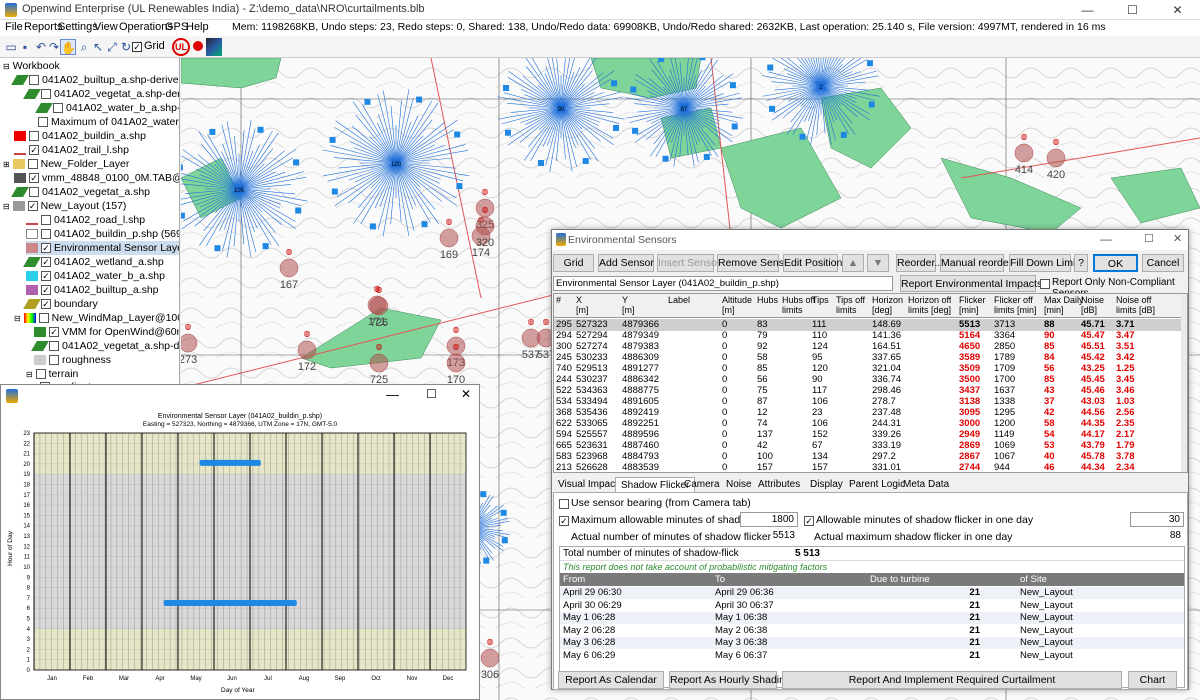  What do you see at coordinates (396, 163) in the screenshot?
I see `wind-rose: 120` at bounding box center [396, 163].